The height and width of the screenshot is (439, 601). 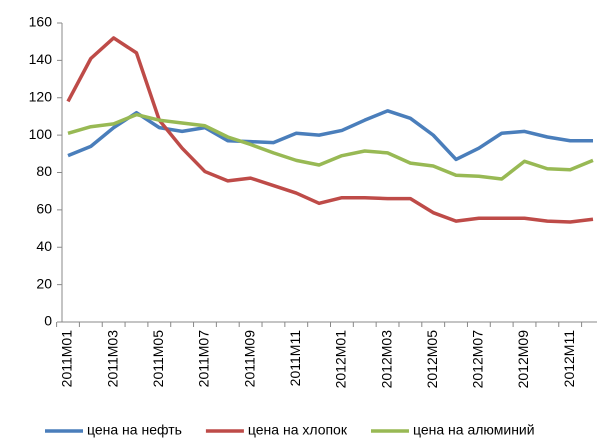 What do you see at coordinates (478, 359) in the screenshot?
I see `x-tick-label: 2012M07` at bounding box center [478, 359].